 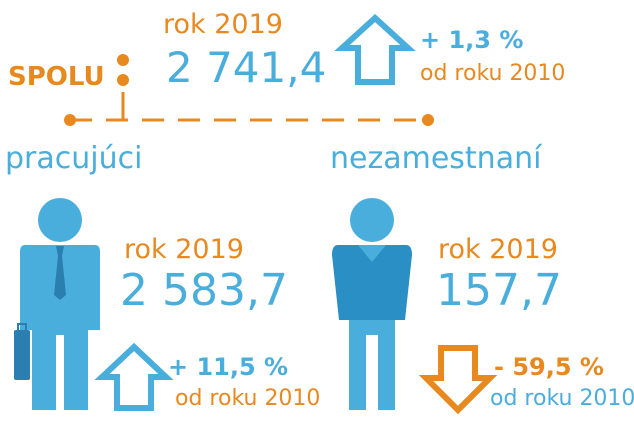 What do you see at coordinates (204, 290) in the screenshot?
I see `employed-value: 2 583,7` at bounding box center [204, 290].